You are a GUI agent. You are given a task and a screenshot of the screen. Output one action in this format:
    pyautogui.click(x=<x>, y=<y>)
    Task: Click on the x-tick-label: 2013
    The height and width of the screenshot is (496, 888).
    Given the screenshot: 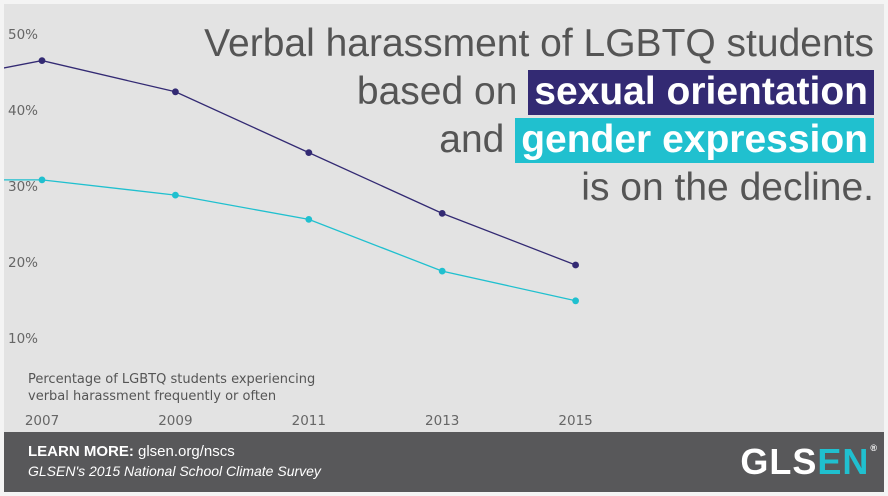 What is the action you would take?
    pyautogui.click(x=442, y=421)
    